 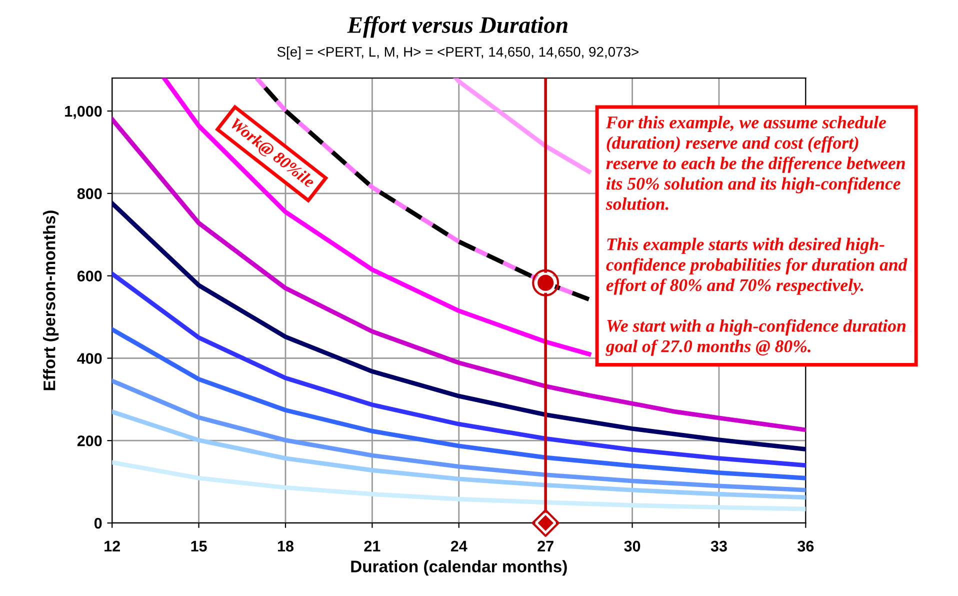 I want to click on y-tick-label: 1,000, so click(x=83, y=112).